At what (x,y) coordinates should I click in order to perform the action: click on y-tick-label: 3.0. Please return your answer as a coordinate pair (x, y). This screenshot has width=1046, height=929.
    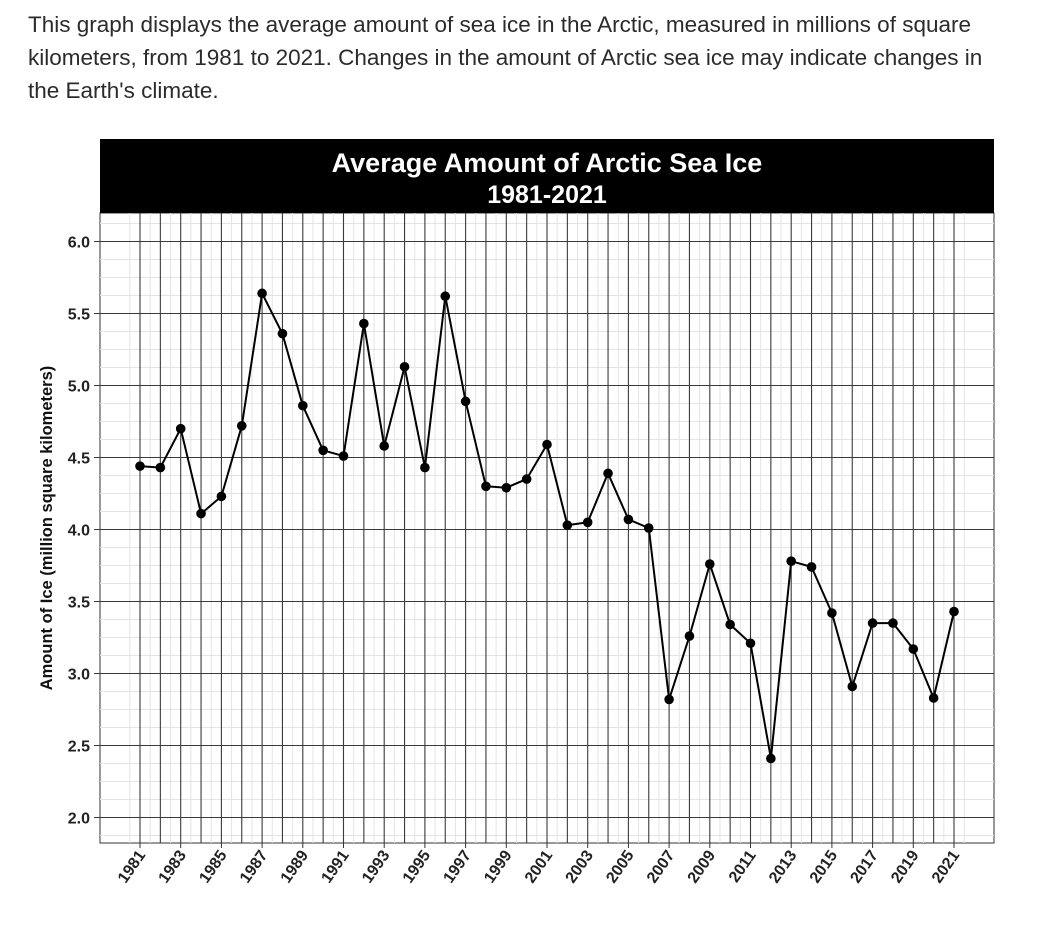
    Looking at the image, I should click on (79, 675).